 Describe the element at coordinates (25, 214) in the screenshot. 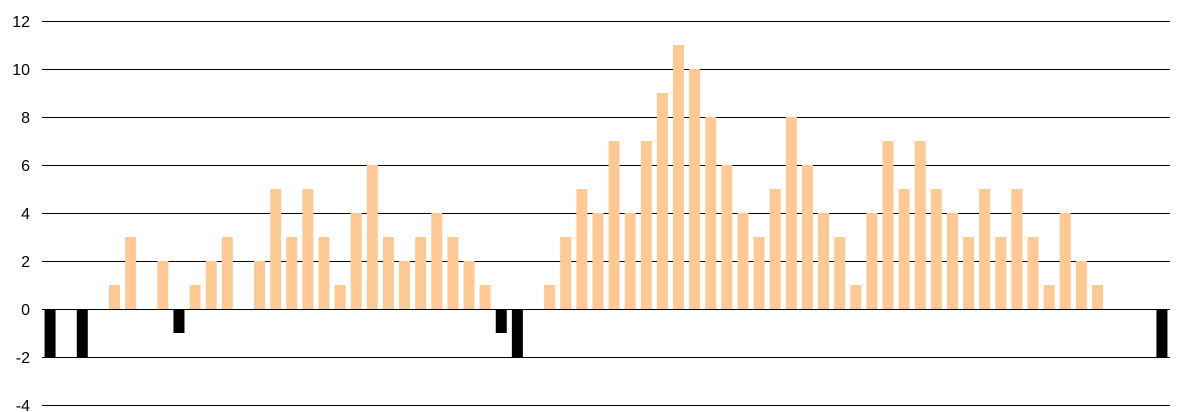

I see `y-tick-label: 4` at that location.